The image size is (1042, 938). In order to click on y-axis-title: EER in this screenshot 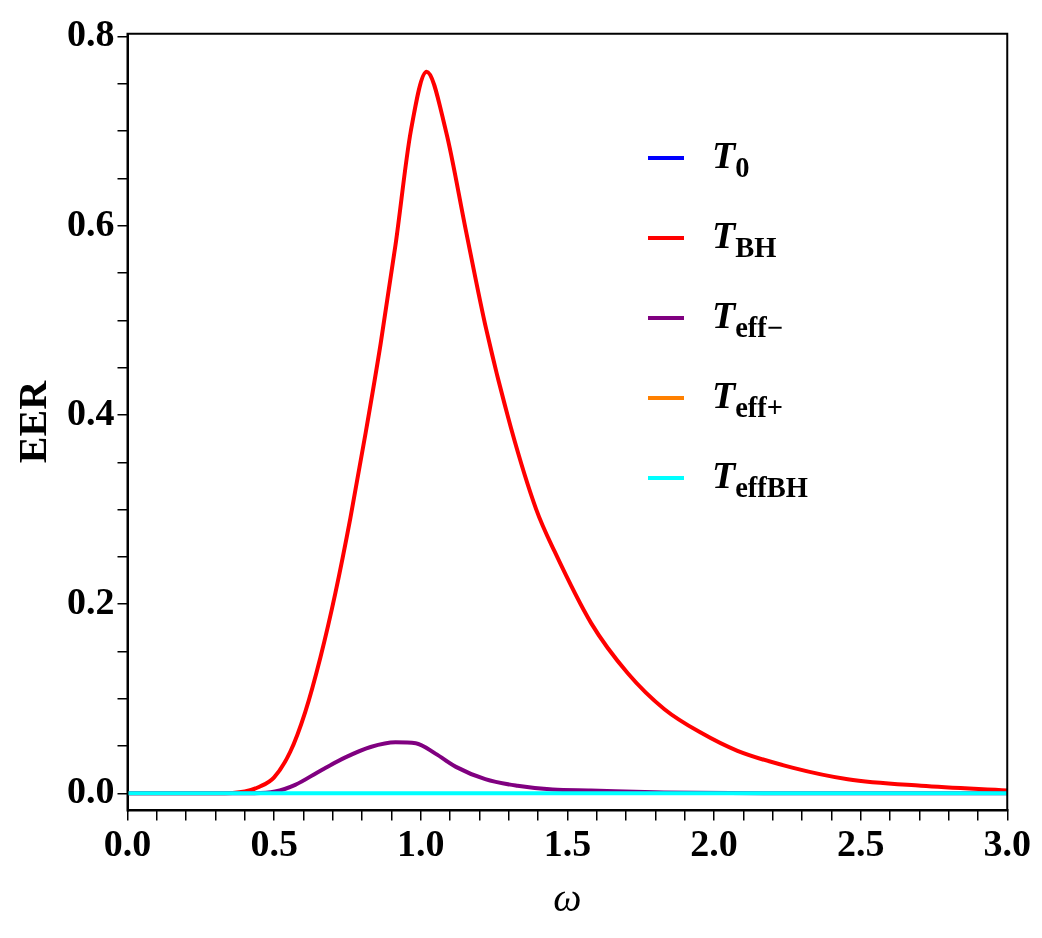, I will do `click(33, 421)`.